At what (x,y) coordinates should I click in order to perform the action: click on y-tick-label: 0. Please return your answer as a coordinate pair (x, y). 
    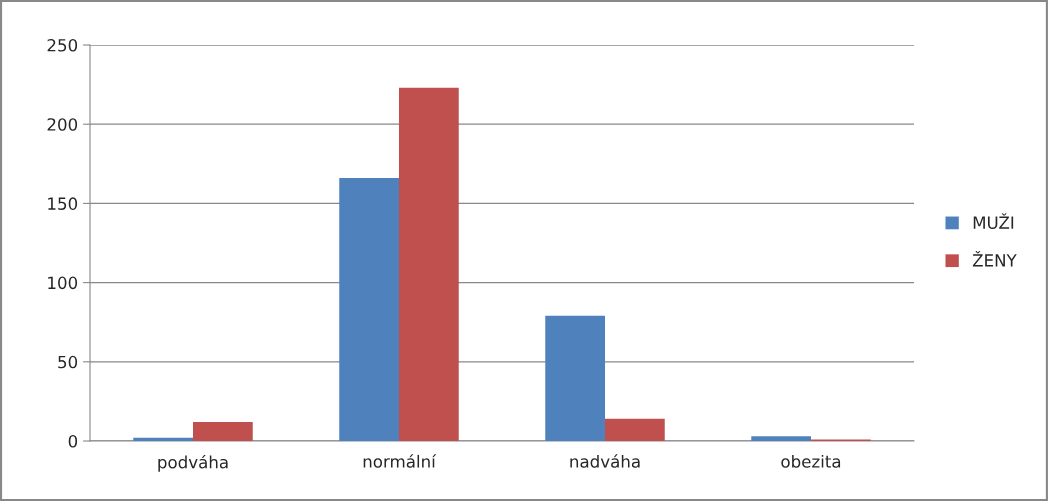
    Looking at the image, I should click on (73, 441).